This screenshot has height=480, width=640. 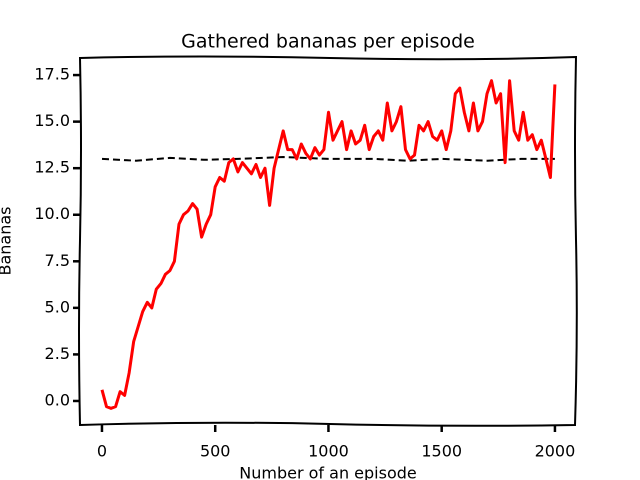 I want to click on y-tick-label: 5.0, so click(x=57, y=306).